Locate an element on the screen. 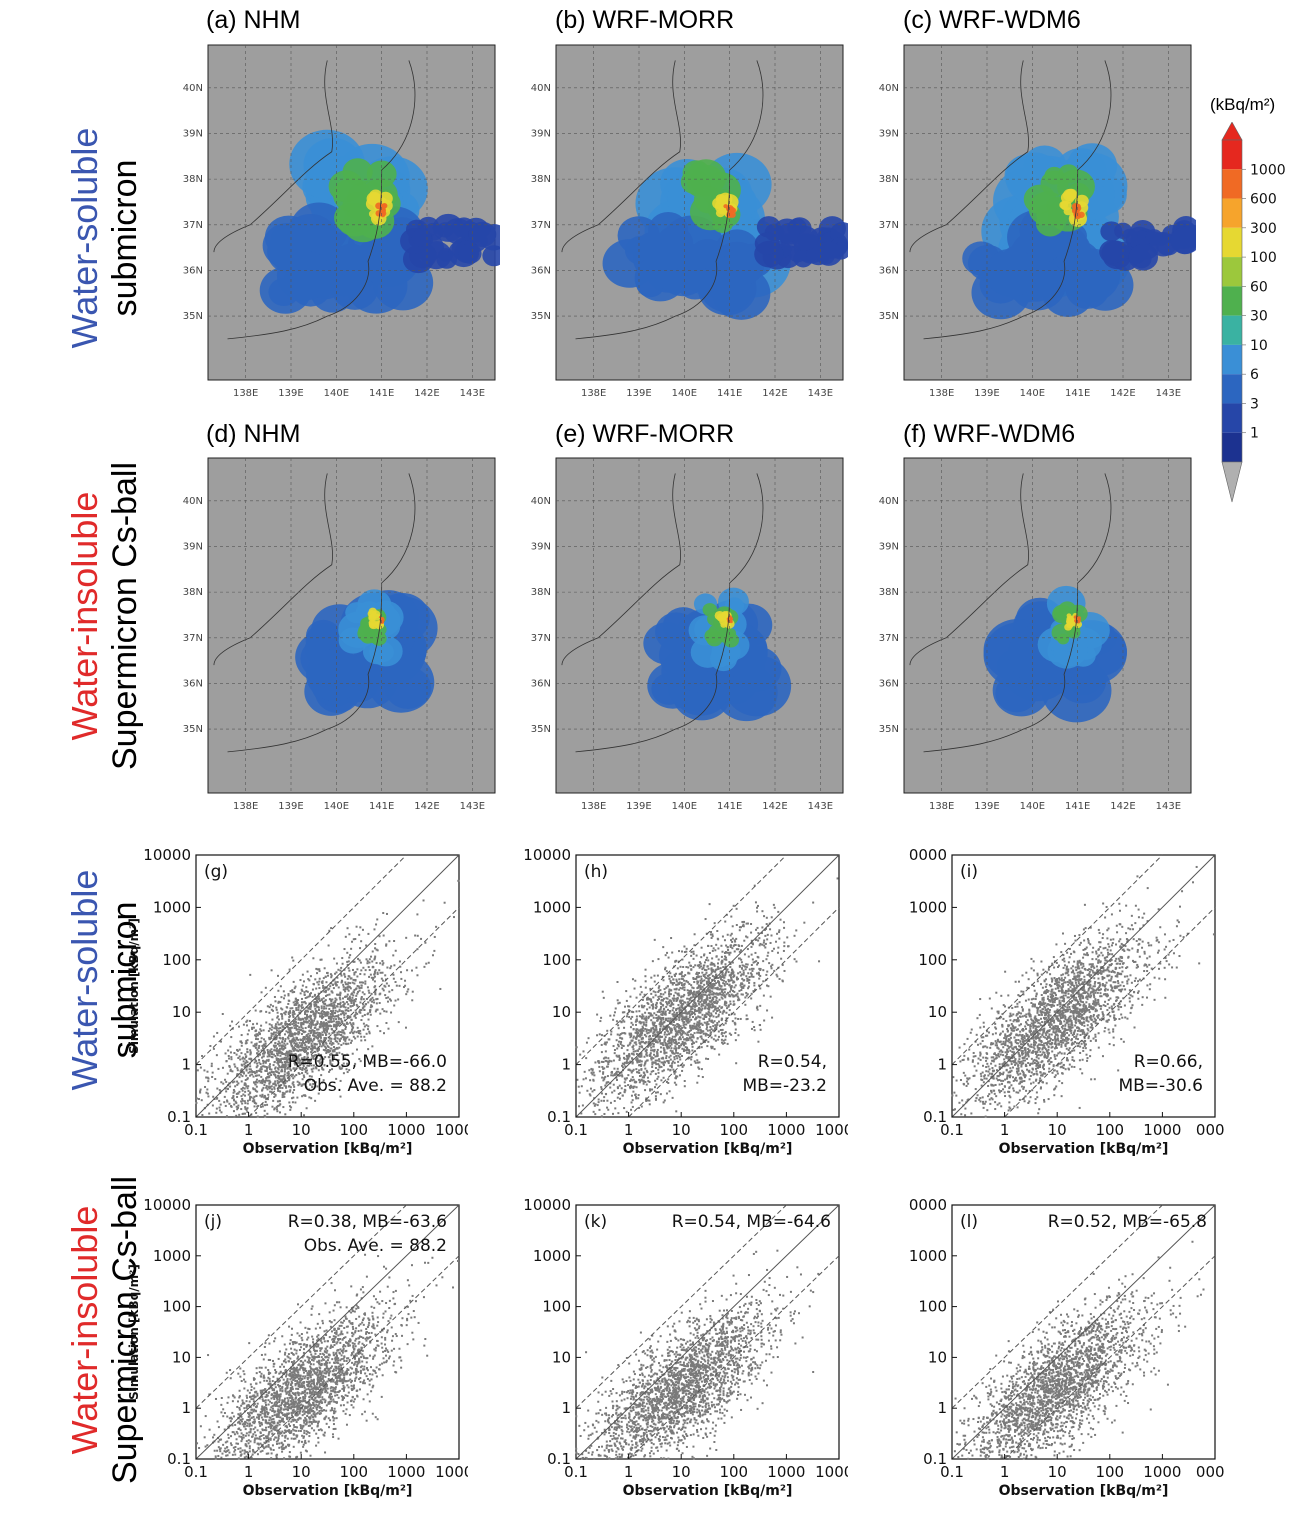  scatter-points is located at coordinates (707, 997).